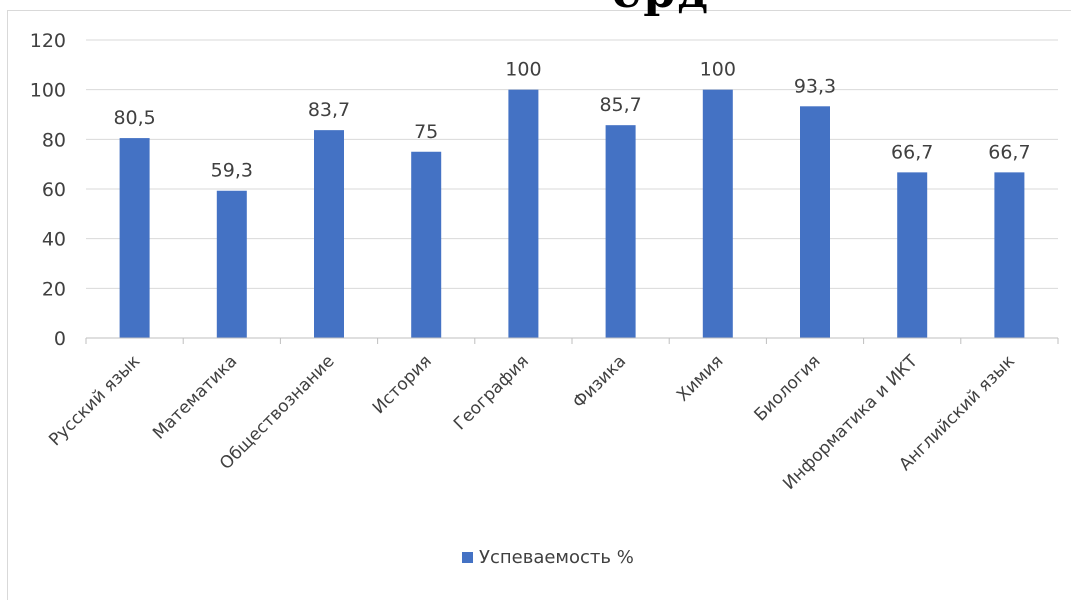  Describe the element at coordinates (620, 105) in the screenshot. I see `data-label: 85,7` at that location.